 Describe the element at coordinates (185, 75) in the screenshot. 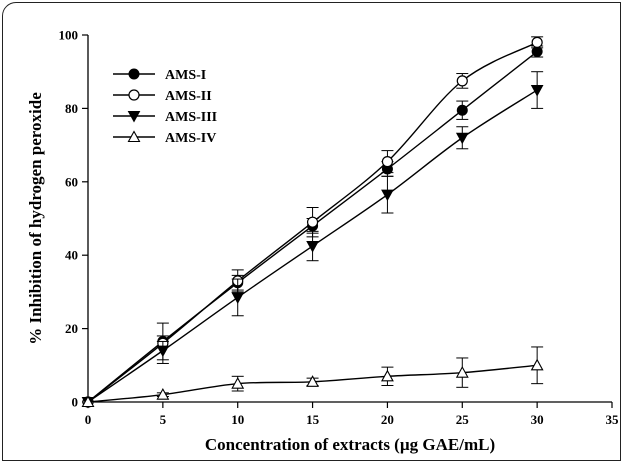

I see `legend-label: AMS-I` at that location.